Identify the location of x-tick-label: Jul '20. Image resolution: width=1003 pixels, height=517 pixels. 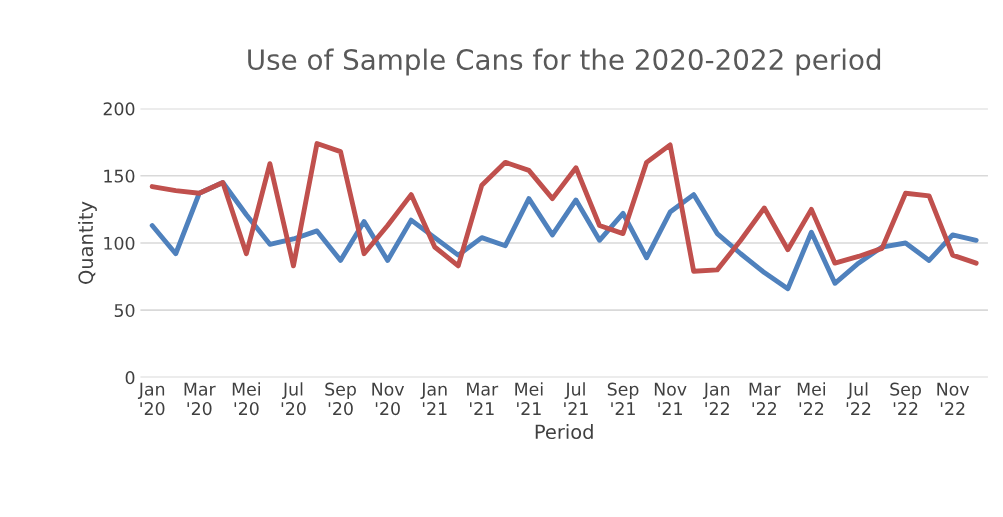
(293, 399).